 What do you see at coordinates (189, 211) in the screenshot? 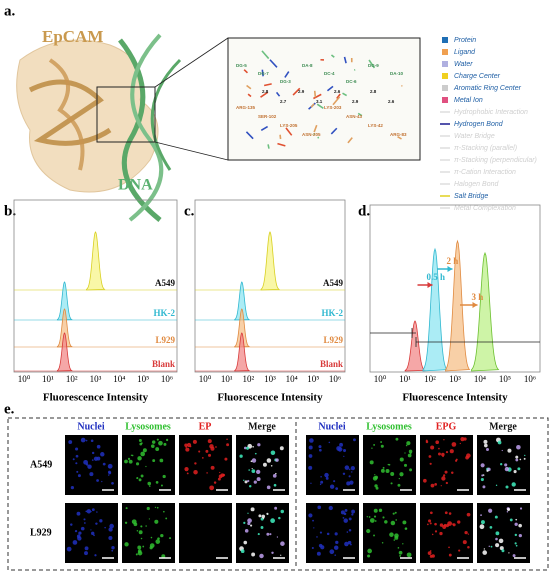
I see `panel-label: c.` at bounding box center [189, 211].